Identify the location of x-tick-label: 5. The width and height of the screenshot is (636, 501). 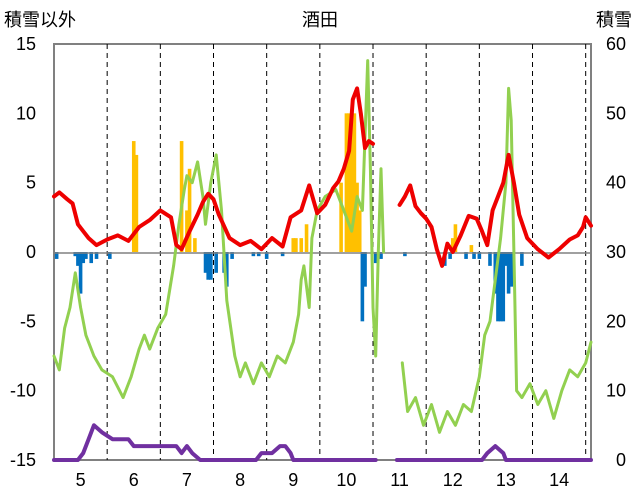
(81, 480).